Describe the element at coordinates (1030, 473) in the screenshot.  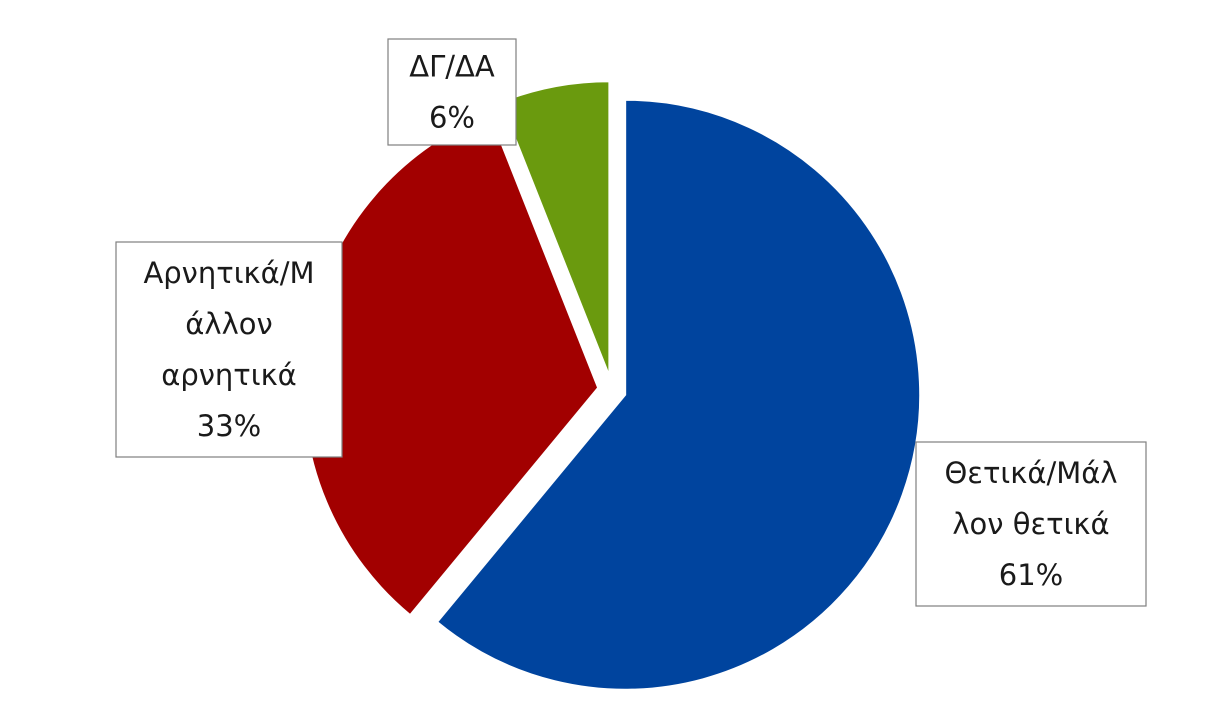
I see `data-label-category: Θετικά/Μάλ` at that location.